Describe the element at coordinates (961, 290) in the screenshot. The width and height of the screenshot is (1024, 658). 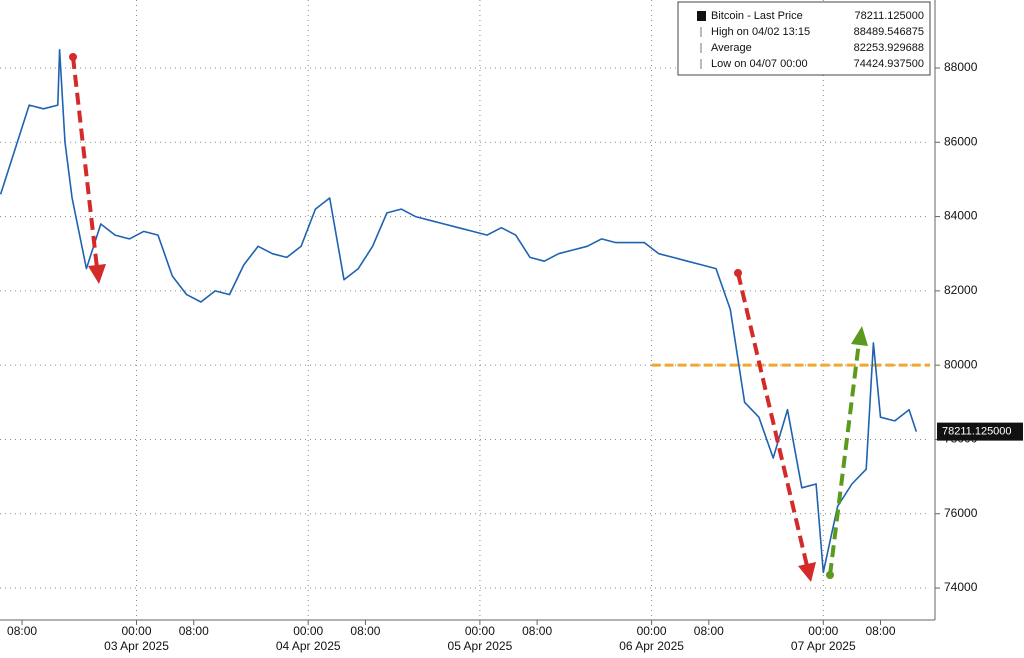
I see `y-tick-label: 82000` at that location.